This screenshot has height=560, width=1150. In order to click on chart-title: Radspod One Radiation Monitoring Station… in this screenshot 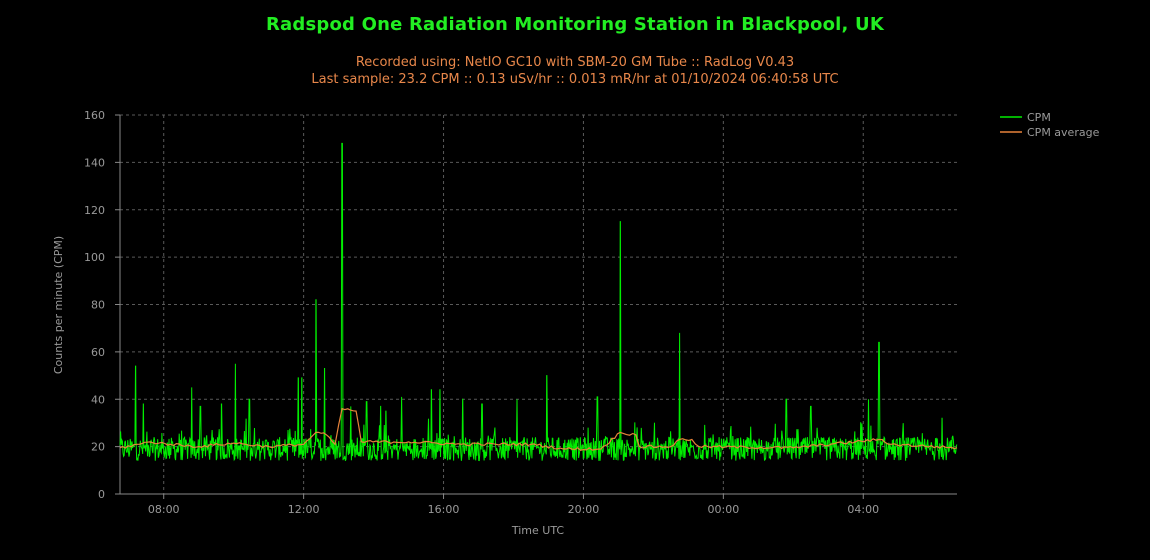, I will do `click(575, 24)`.